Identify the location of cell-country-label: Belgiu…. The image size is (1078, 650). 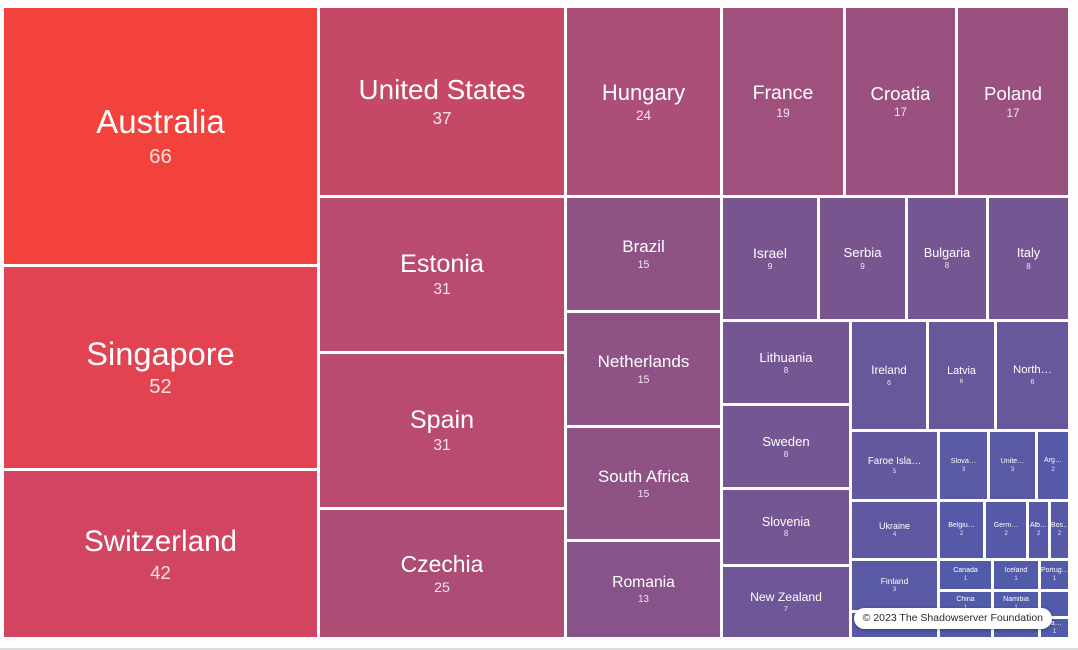
(961, 525).